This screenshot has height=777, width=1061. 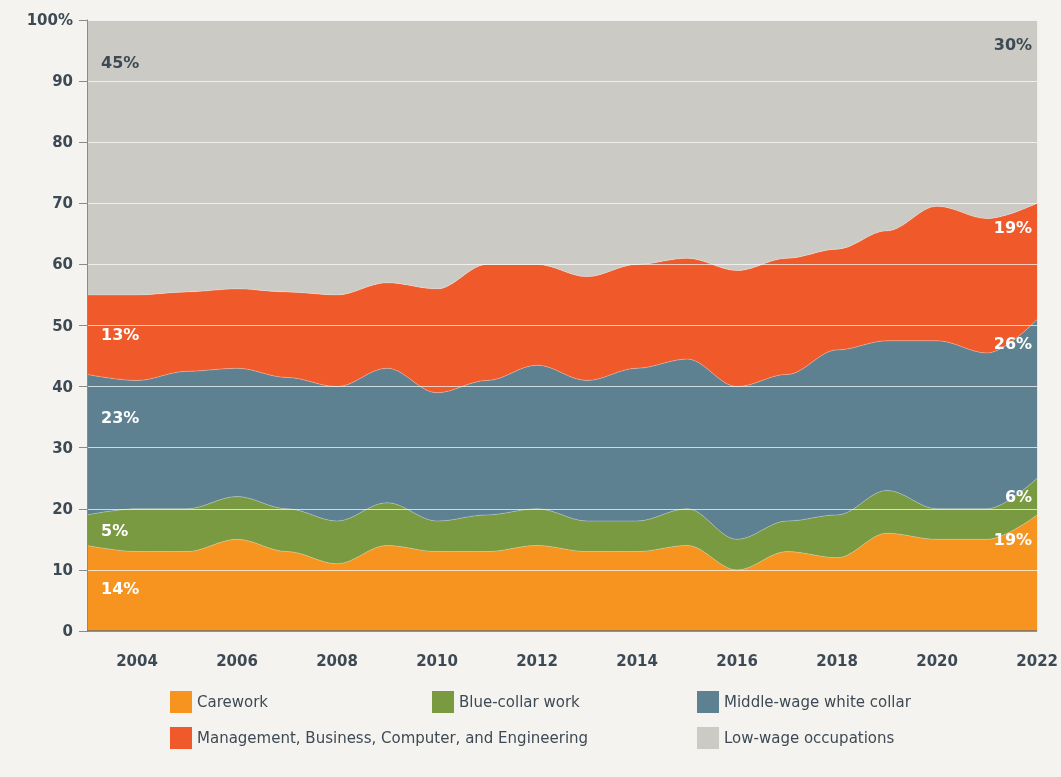 What do you see at coordinates (237, 660) in the screenshot?
I see `x-tick-label: 2006` at bounding box center [237, 660].